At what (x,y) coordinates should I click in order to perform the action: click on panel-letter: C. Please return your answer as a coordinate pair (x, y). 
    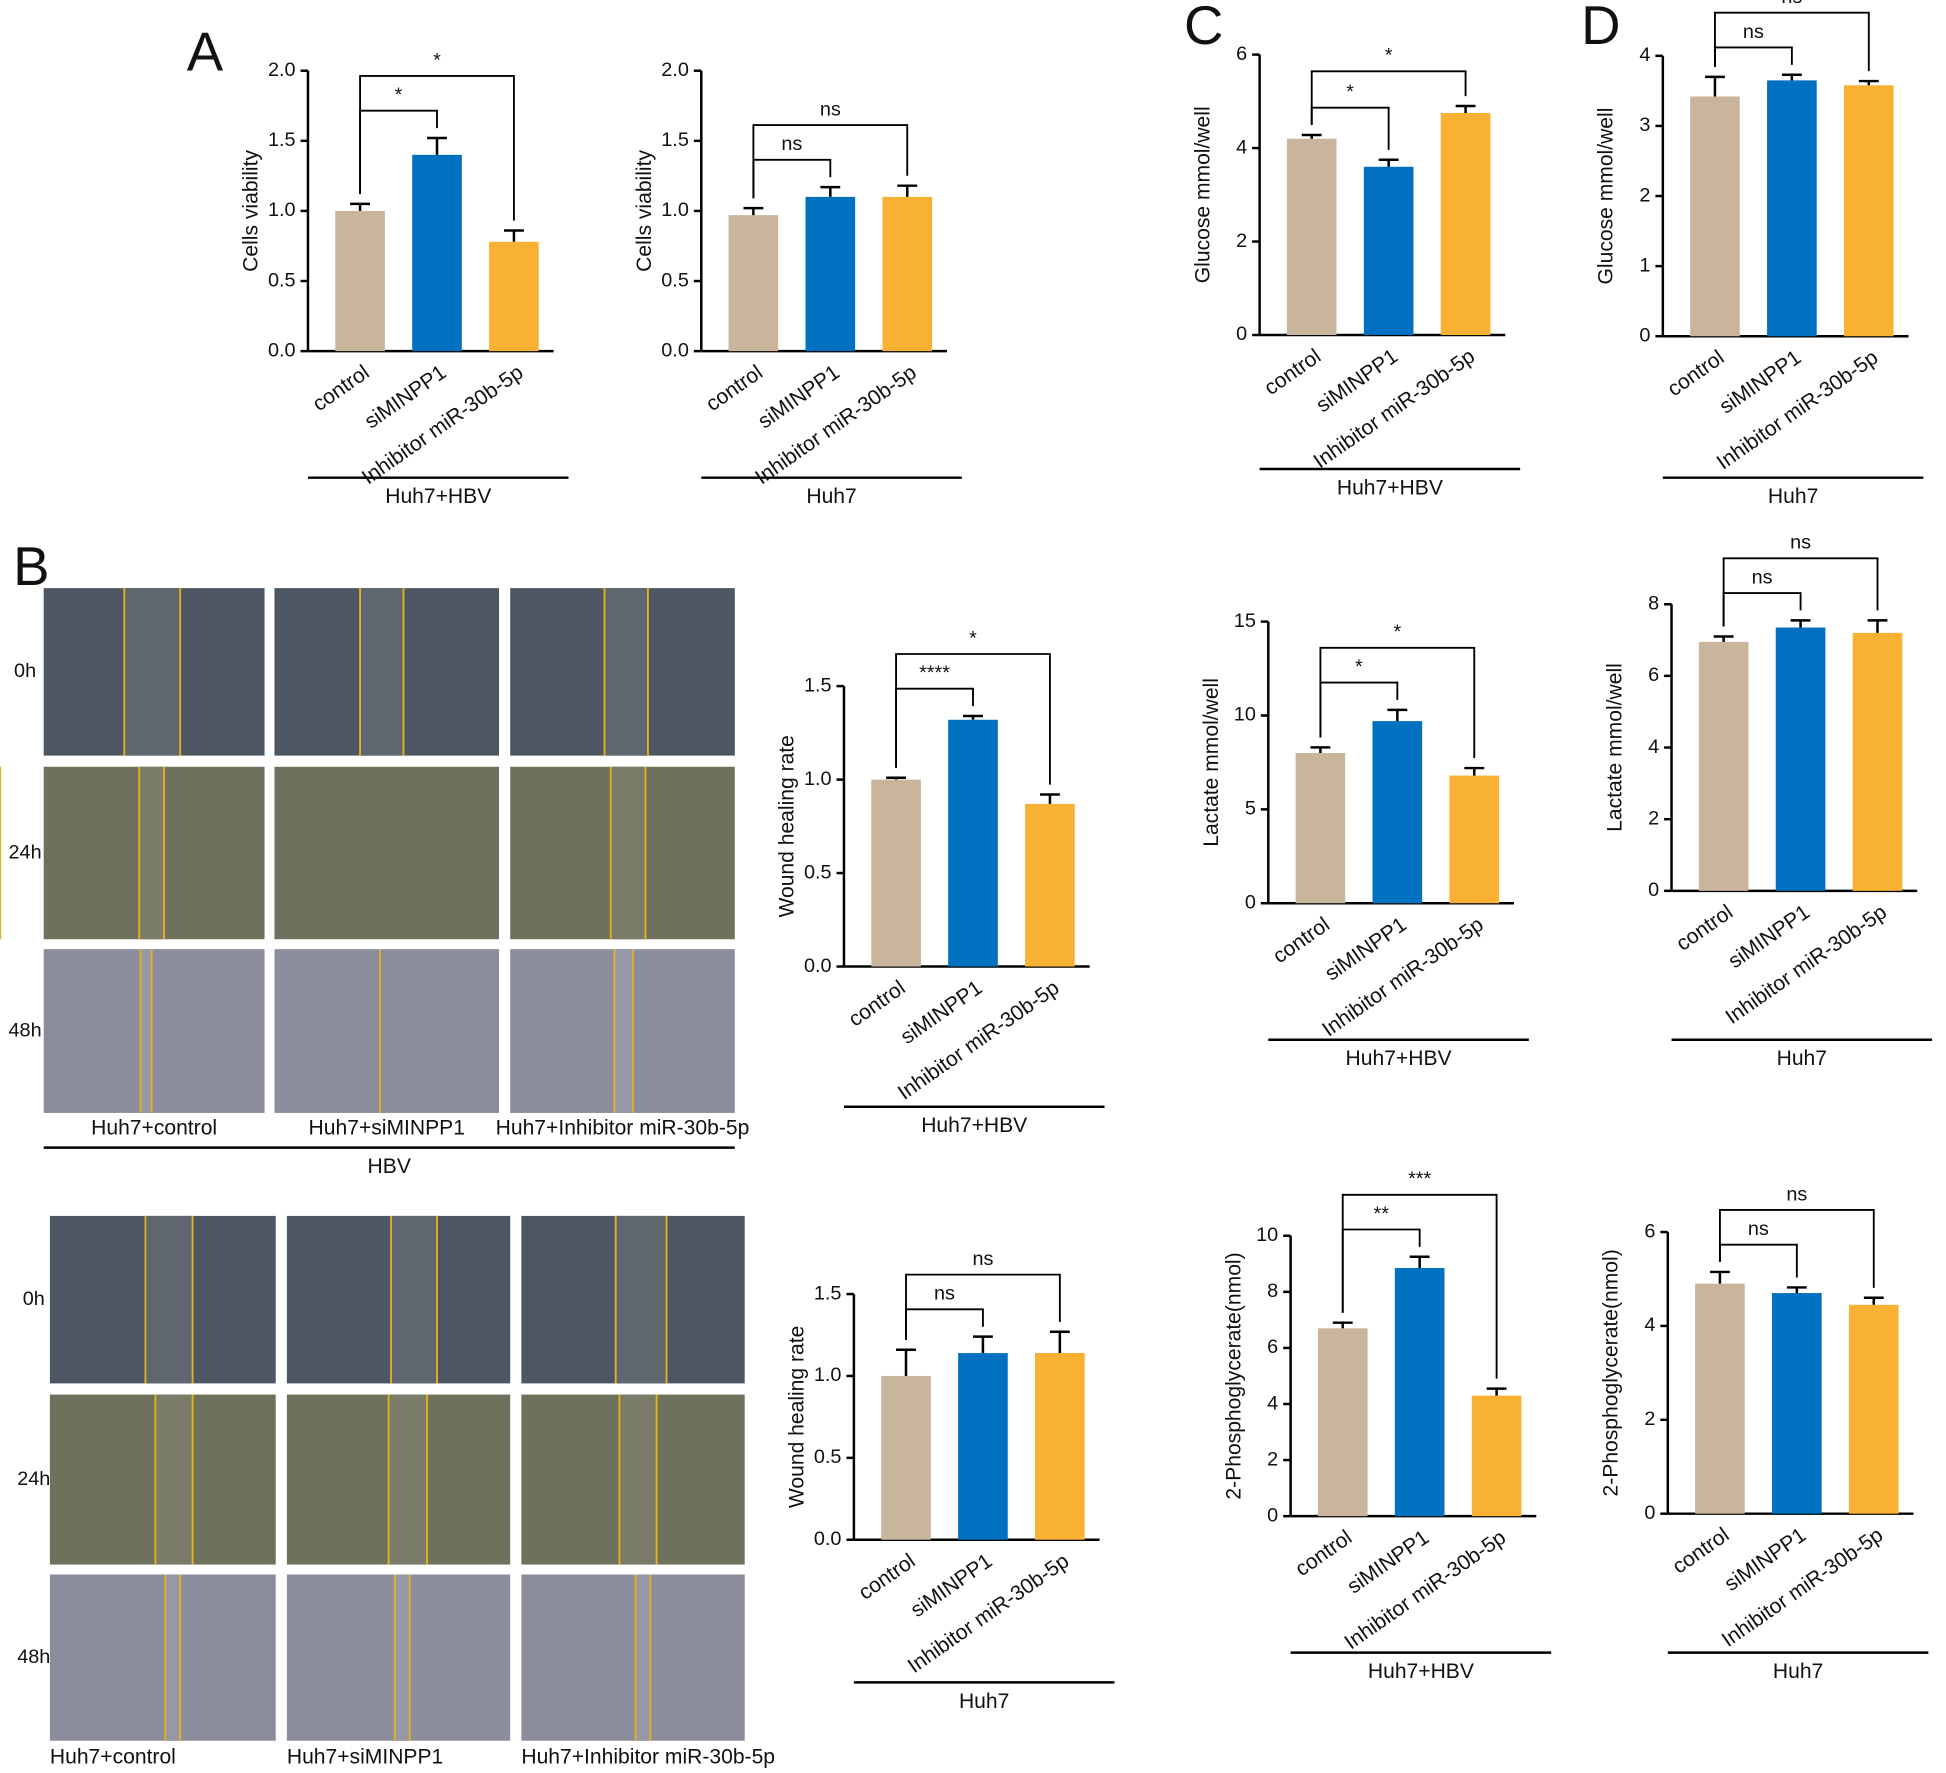
    Looking at the image, I should click on (1203, 28).